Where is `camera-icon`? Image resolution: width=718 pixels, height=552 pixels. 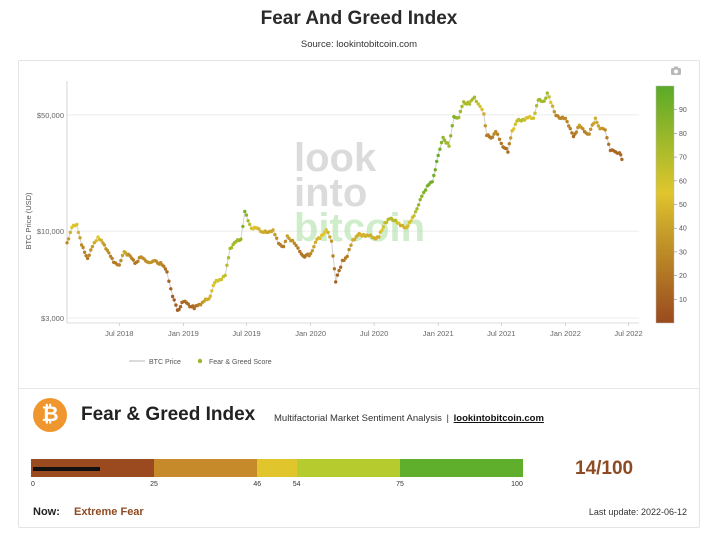 camera-icon is located at coordinates (676, 71).